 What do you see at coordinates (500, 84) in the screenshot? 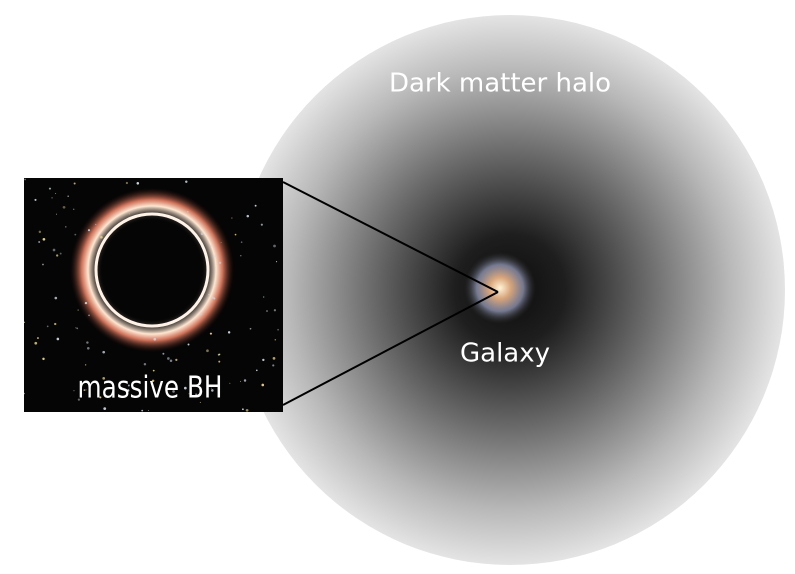
I see `halo-label: Dark matter halo` at bounding box center [500, 84].